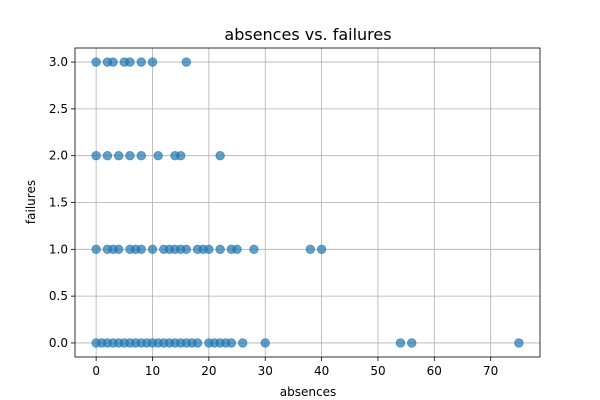  I want to click on x-tick-label: 40, so click(321, 371).